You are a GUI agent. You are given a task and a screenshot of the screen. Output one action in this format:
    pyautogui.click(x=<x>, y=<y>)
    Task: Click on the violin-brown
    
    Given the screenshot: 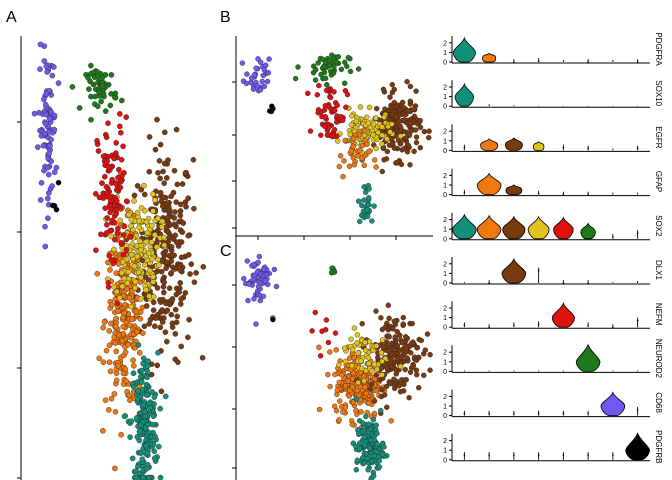 What is the action you would take?
    pyautogui.click(x=514, y=189)
    